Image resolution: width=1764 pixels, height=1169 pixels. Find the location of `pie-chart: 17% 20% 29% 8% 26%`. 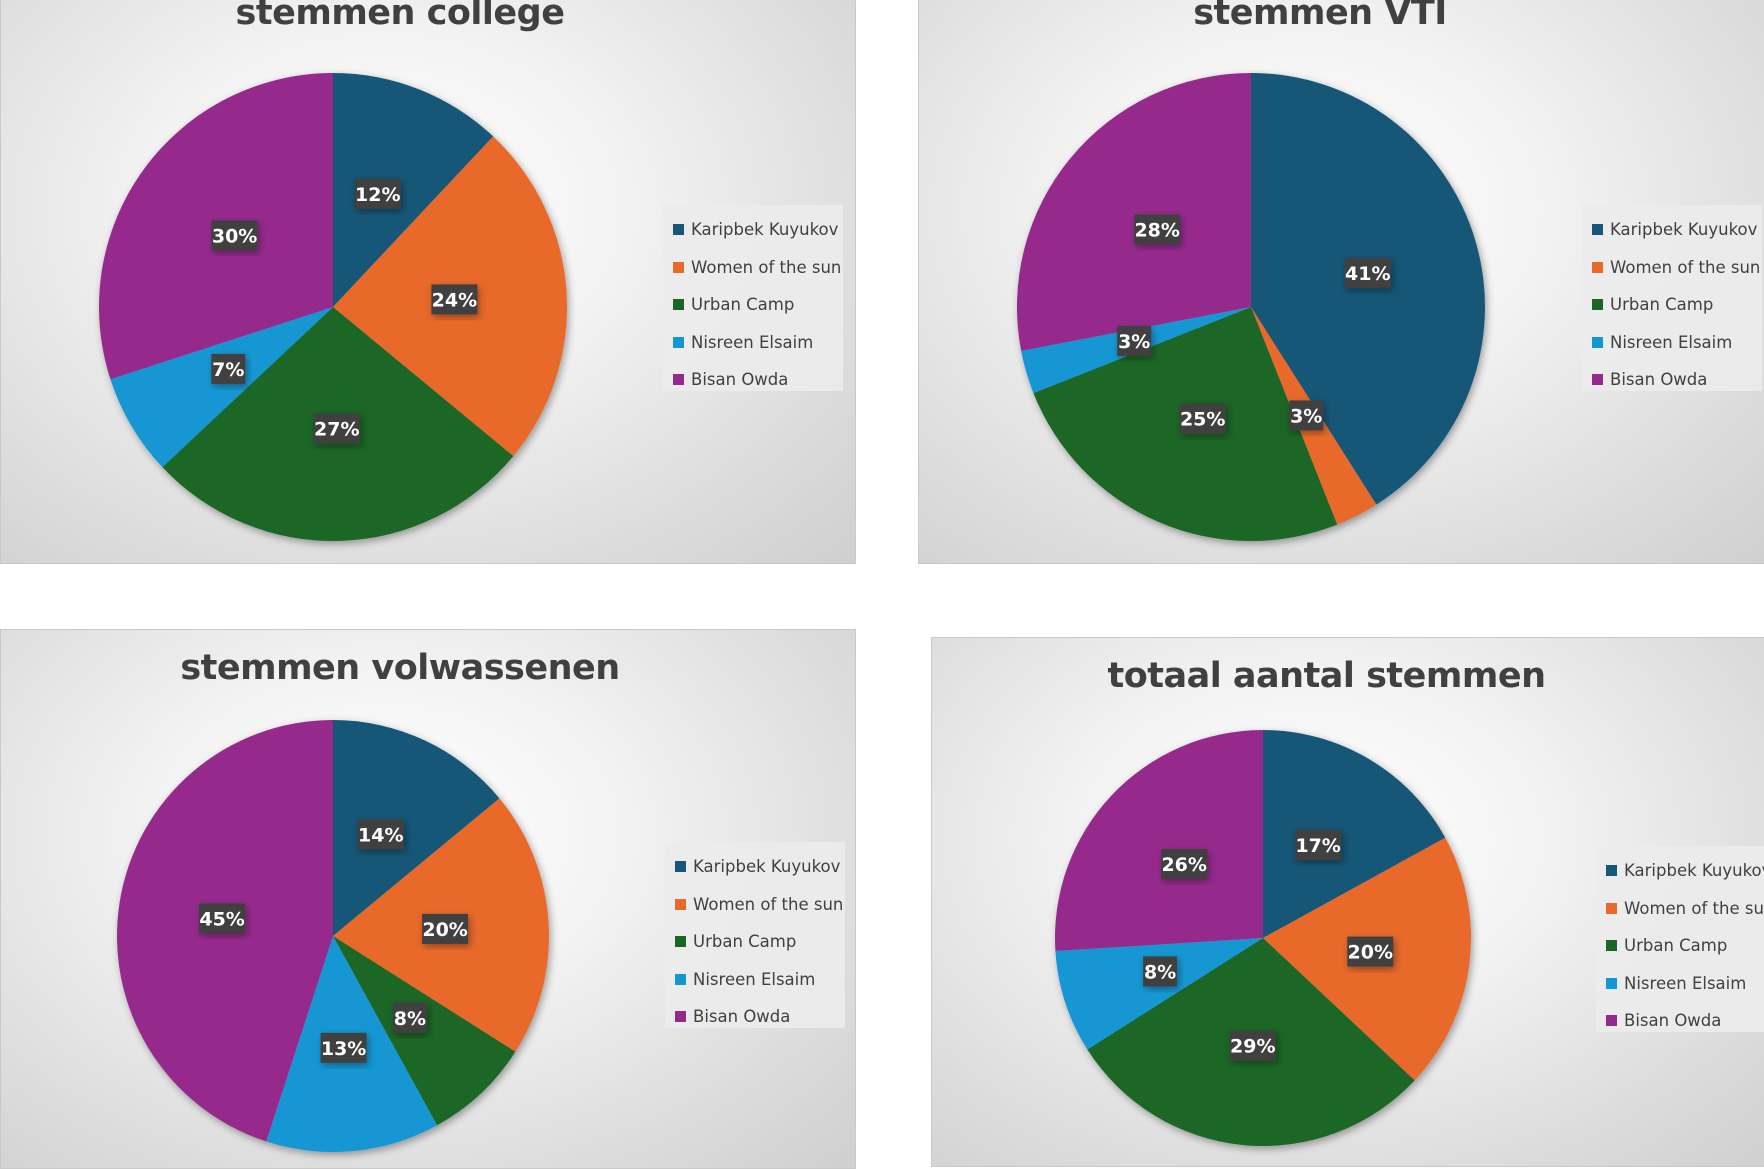

pie-chart: 17% 20% 29% 8% 26% is located at coordinates (1263, 938).